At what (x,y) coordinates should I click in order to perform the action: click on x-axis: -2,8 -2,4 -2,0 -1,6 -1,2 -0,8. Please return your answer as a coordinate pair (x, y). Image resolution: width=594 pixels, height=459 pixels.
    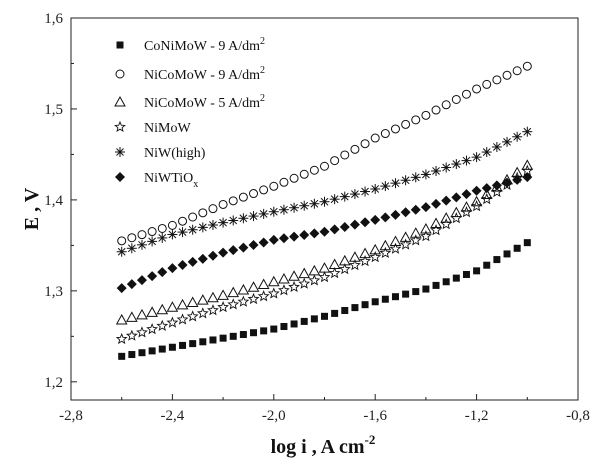
    Looking at the image, I should click on (324, 409).